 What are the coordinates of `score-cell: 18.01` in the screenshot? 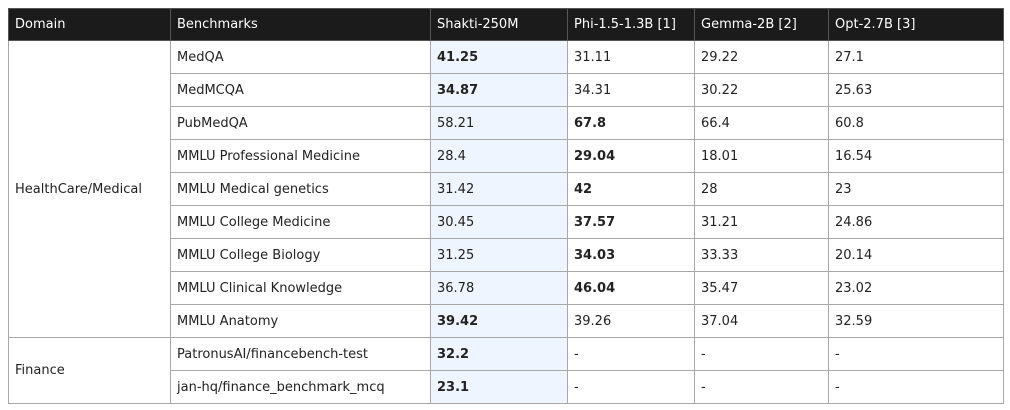 It's located at (761, 156).